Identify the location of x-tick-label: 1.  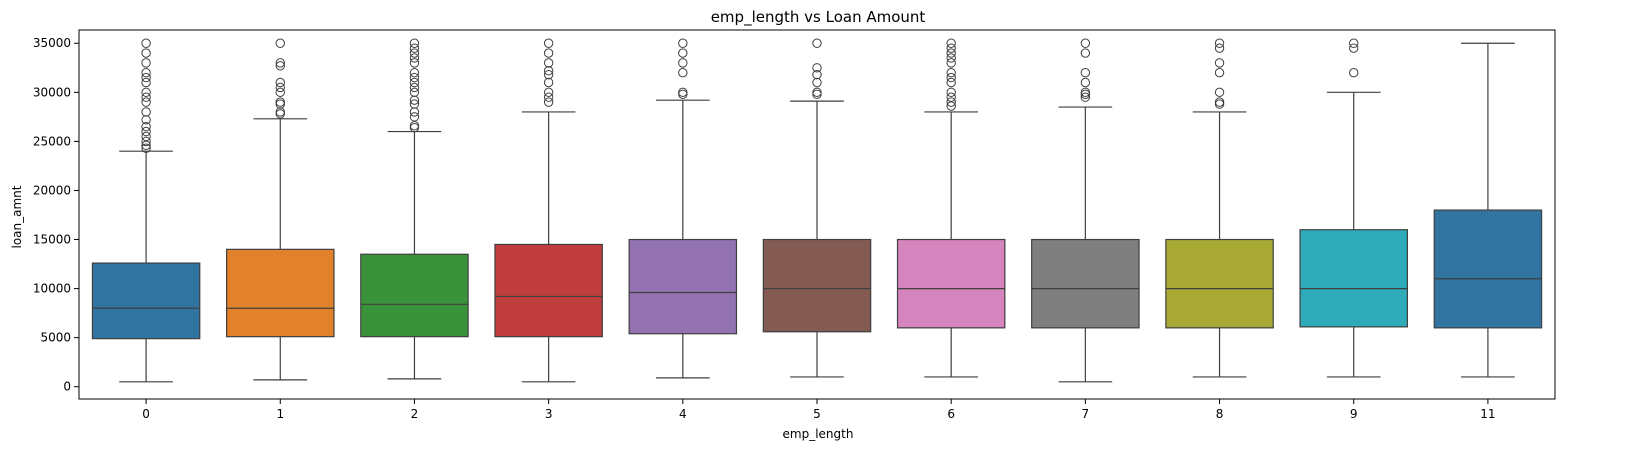
(280, 414).